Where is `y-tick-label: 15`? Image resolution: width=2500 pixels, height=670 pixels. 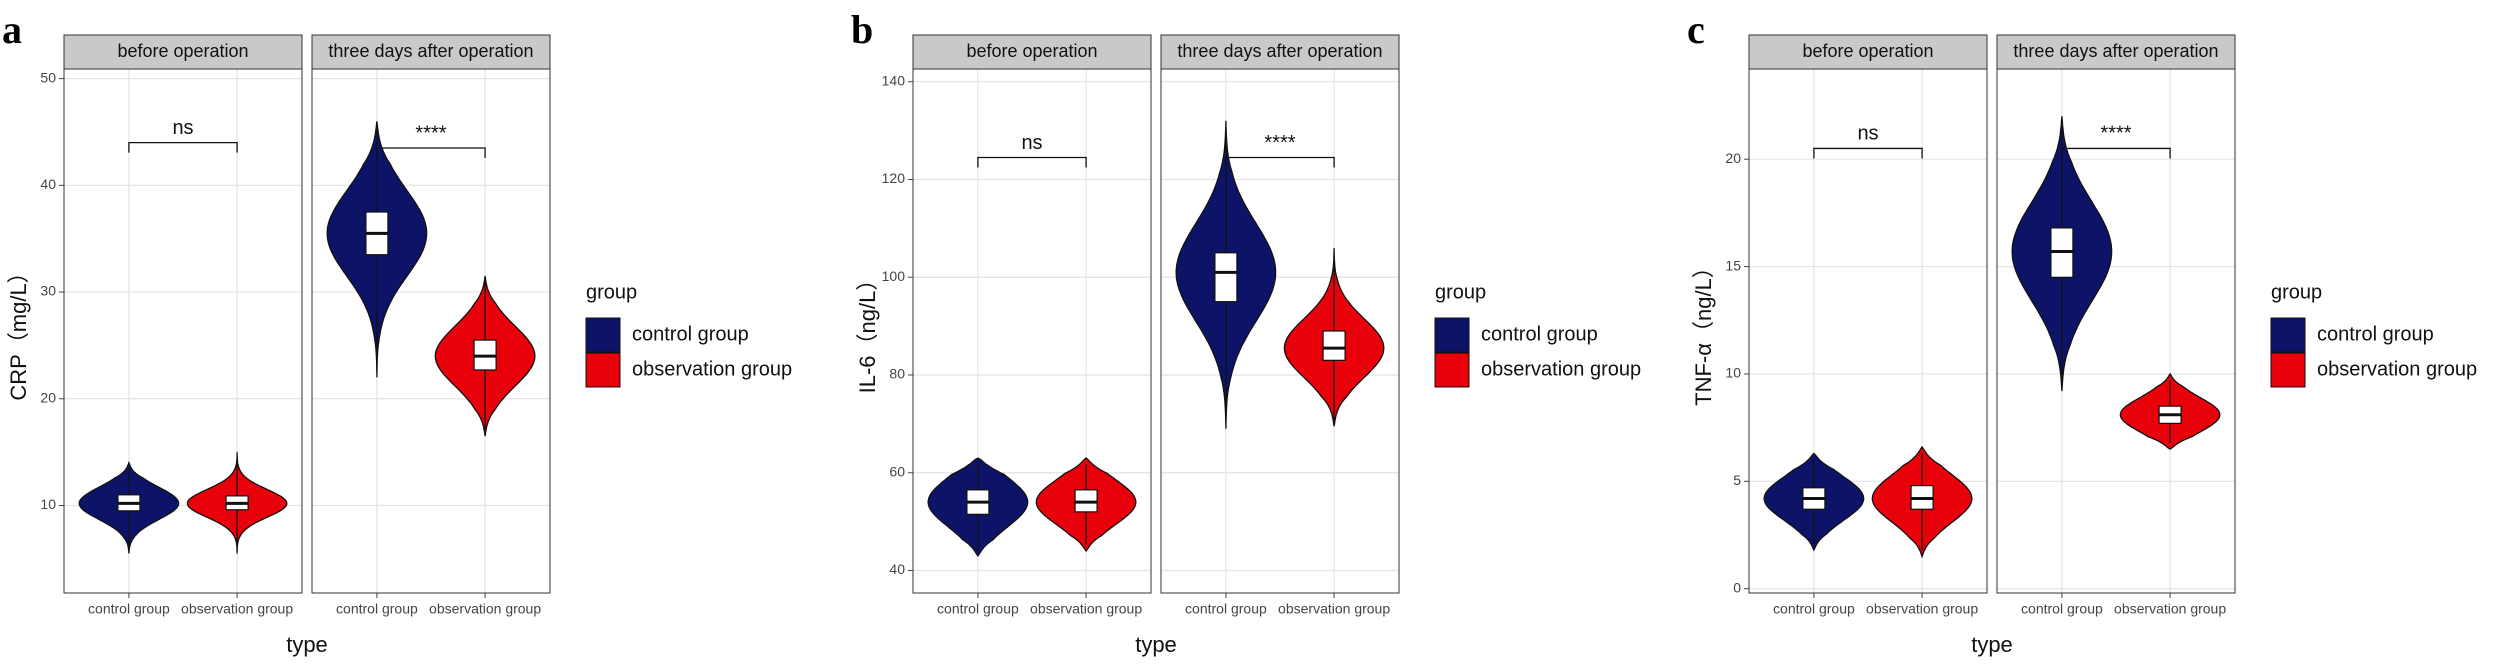
y-tick-label: 15 is located at coordinates (1733, 265).